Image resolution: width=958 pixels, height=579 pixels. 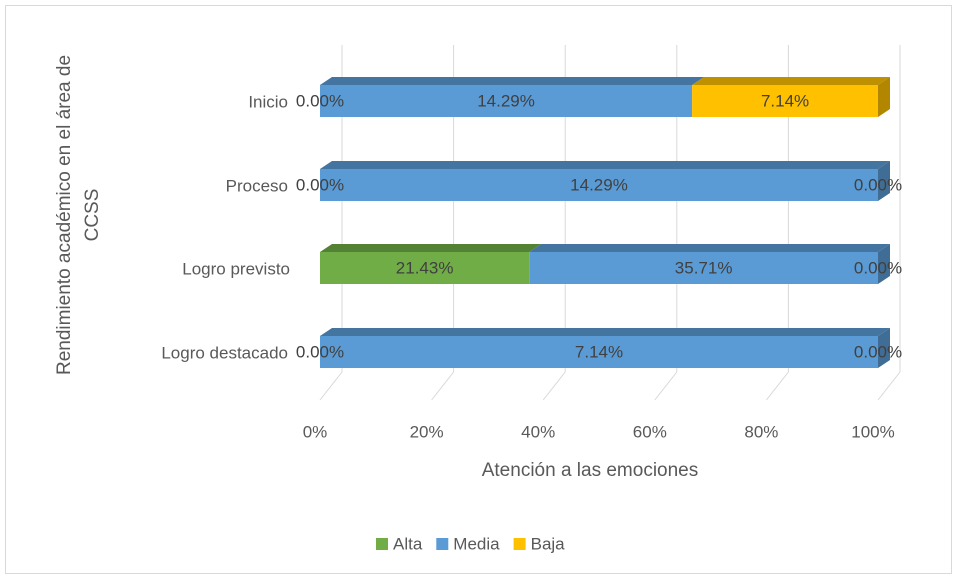 What do you see at coordinates (408, 543) in the screenshot?
I see `legend-label: Alta` at bounding box center [408, 543].